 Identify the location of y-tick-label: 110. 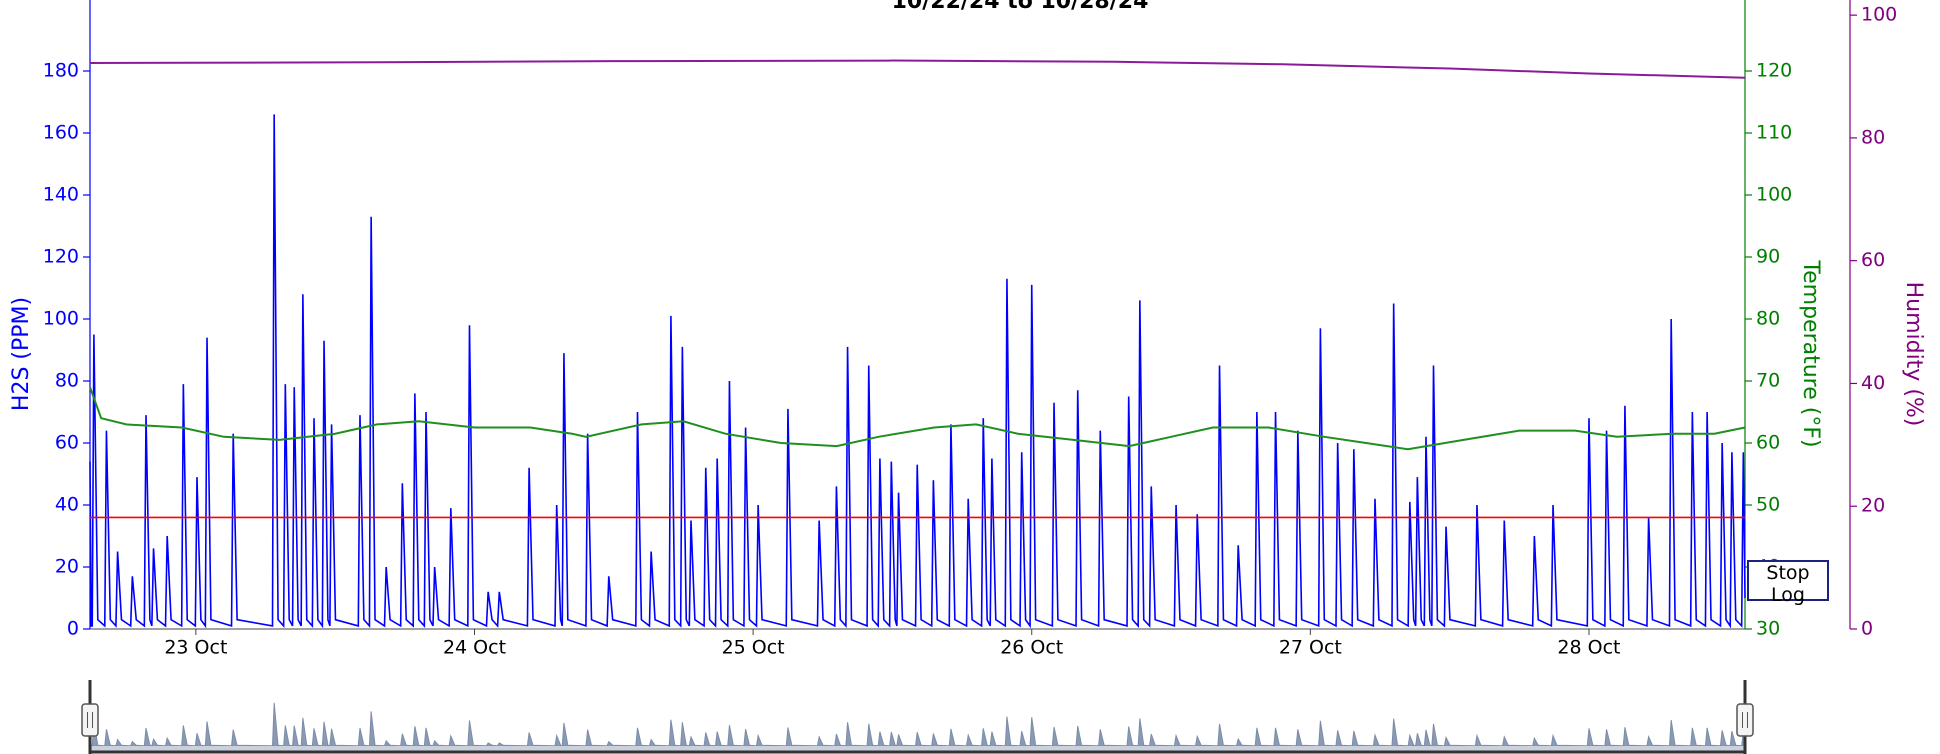
(1774, 133).